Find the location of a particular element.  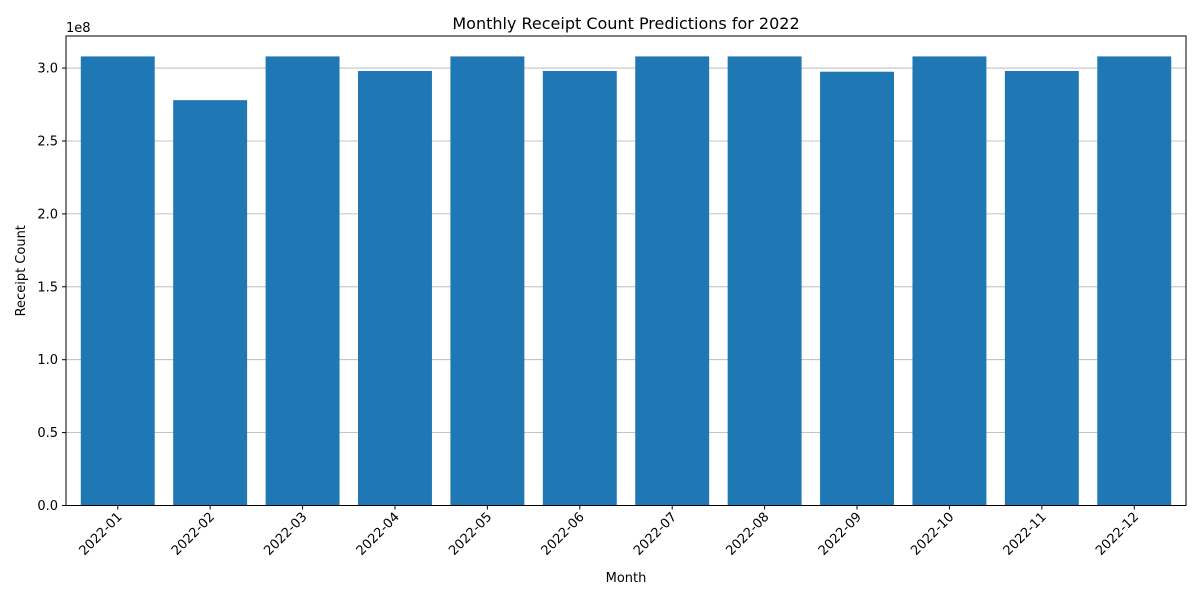

x-tick-label: 2022-11 is located at coordinates (1025, 534).